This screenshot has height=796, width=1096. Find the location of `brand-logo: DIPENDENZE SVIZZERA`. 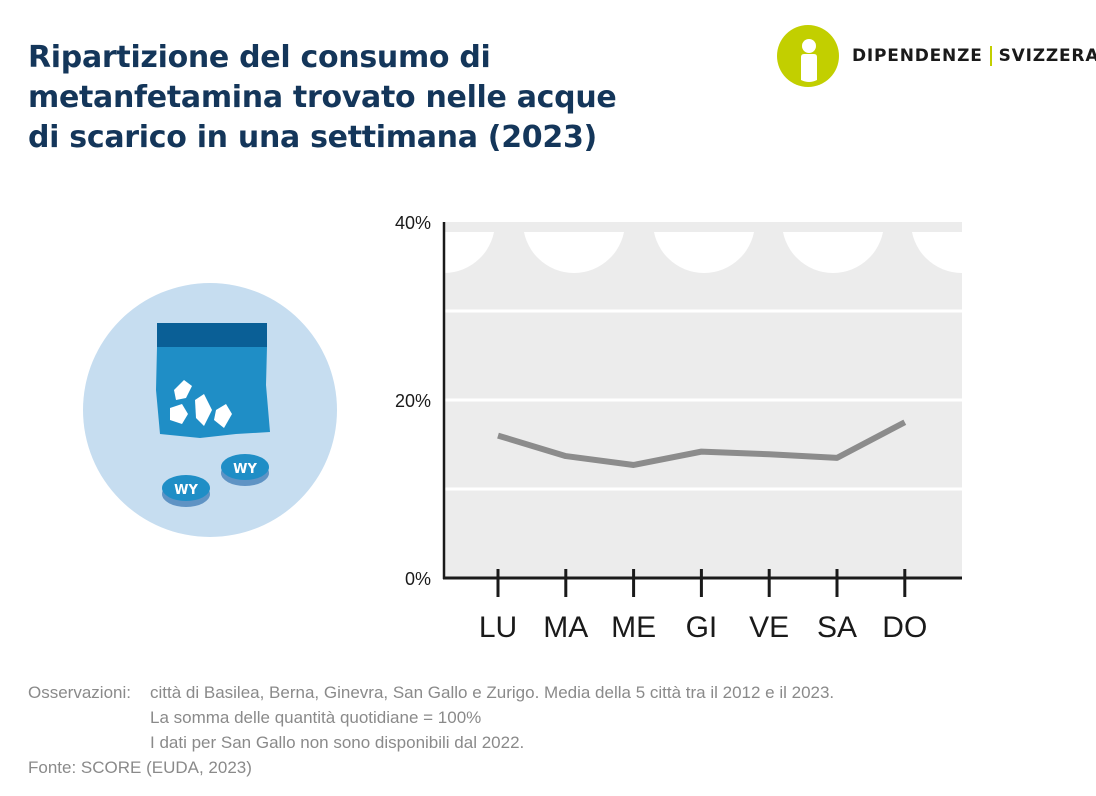

brand-logo: DIPENDENZE SVIZZERA is located at coordinates (936, 56).